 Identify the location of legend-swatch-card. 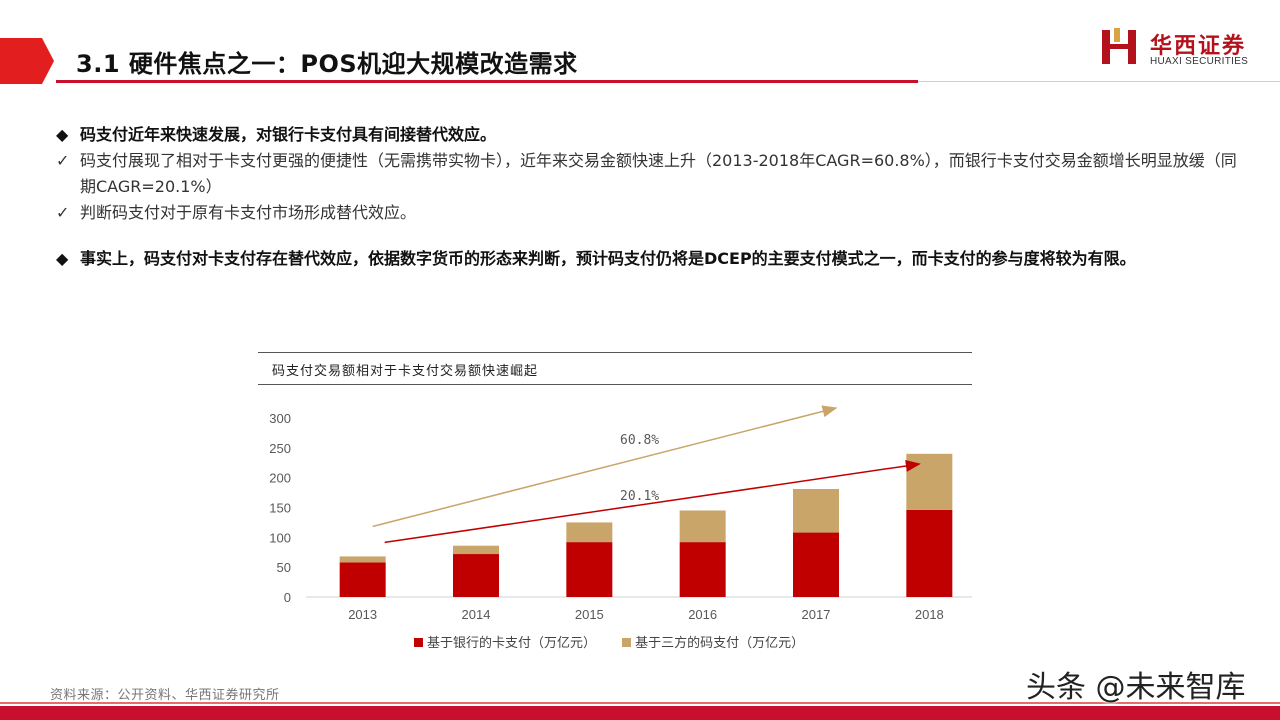
(418, 642).